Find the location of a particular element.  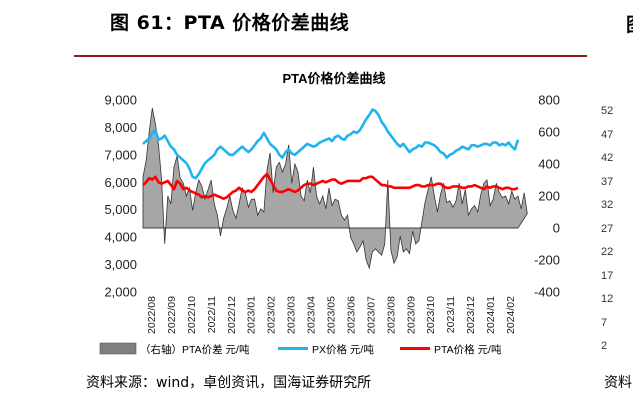

neighbor-axis-label: 7 is located at coordinates (604, 322).